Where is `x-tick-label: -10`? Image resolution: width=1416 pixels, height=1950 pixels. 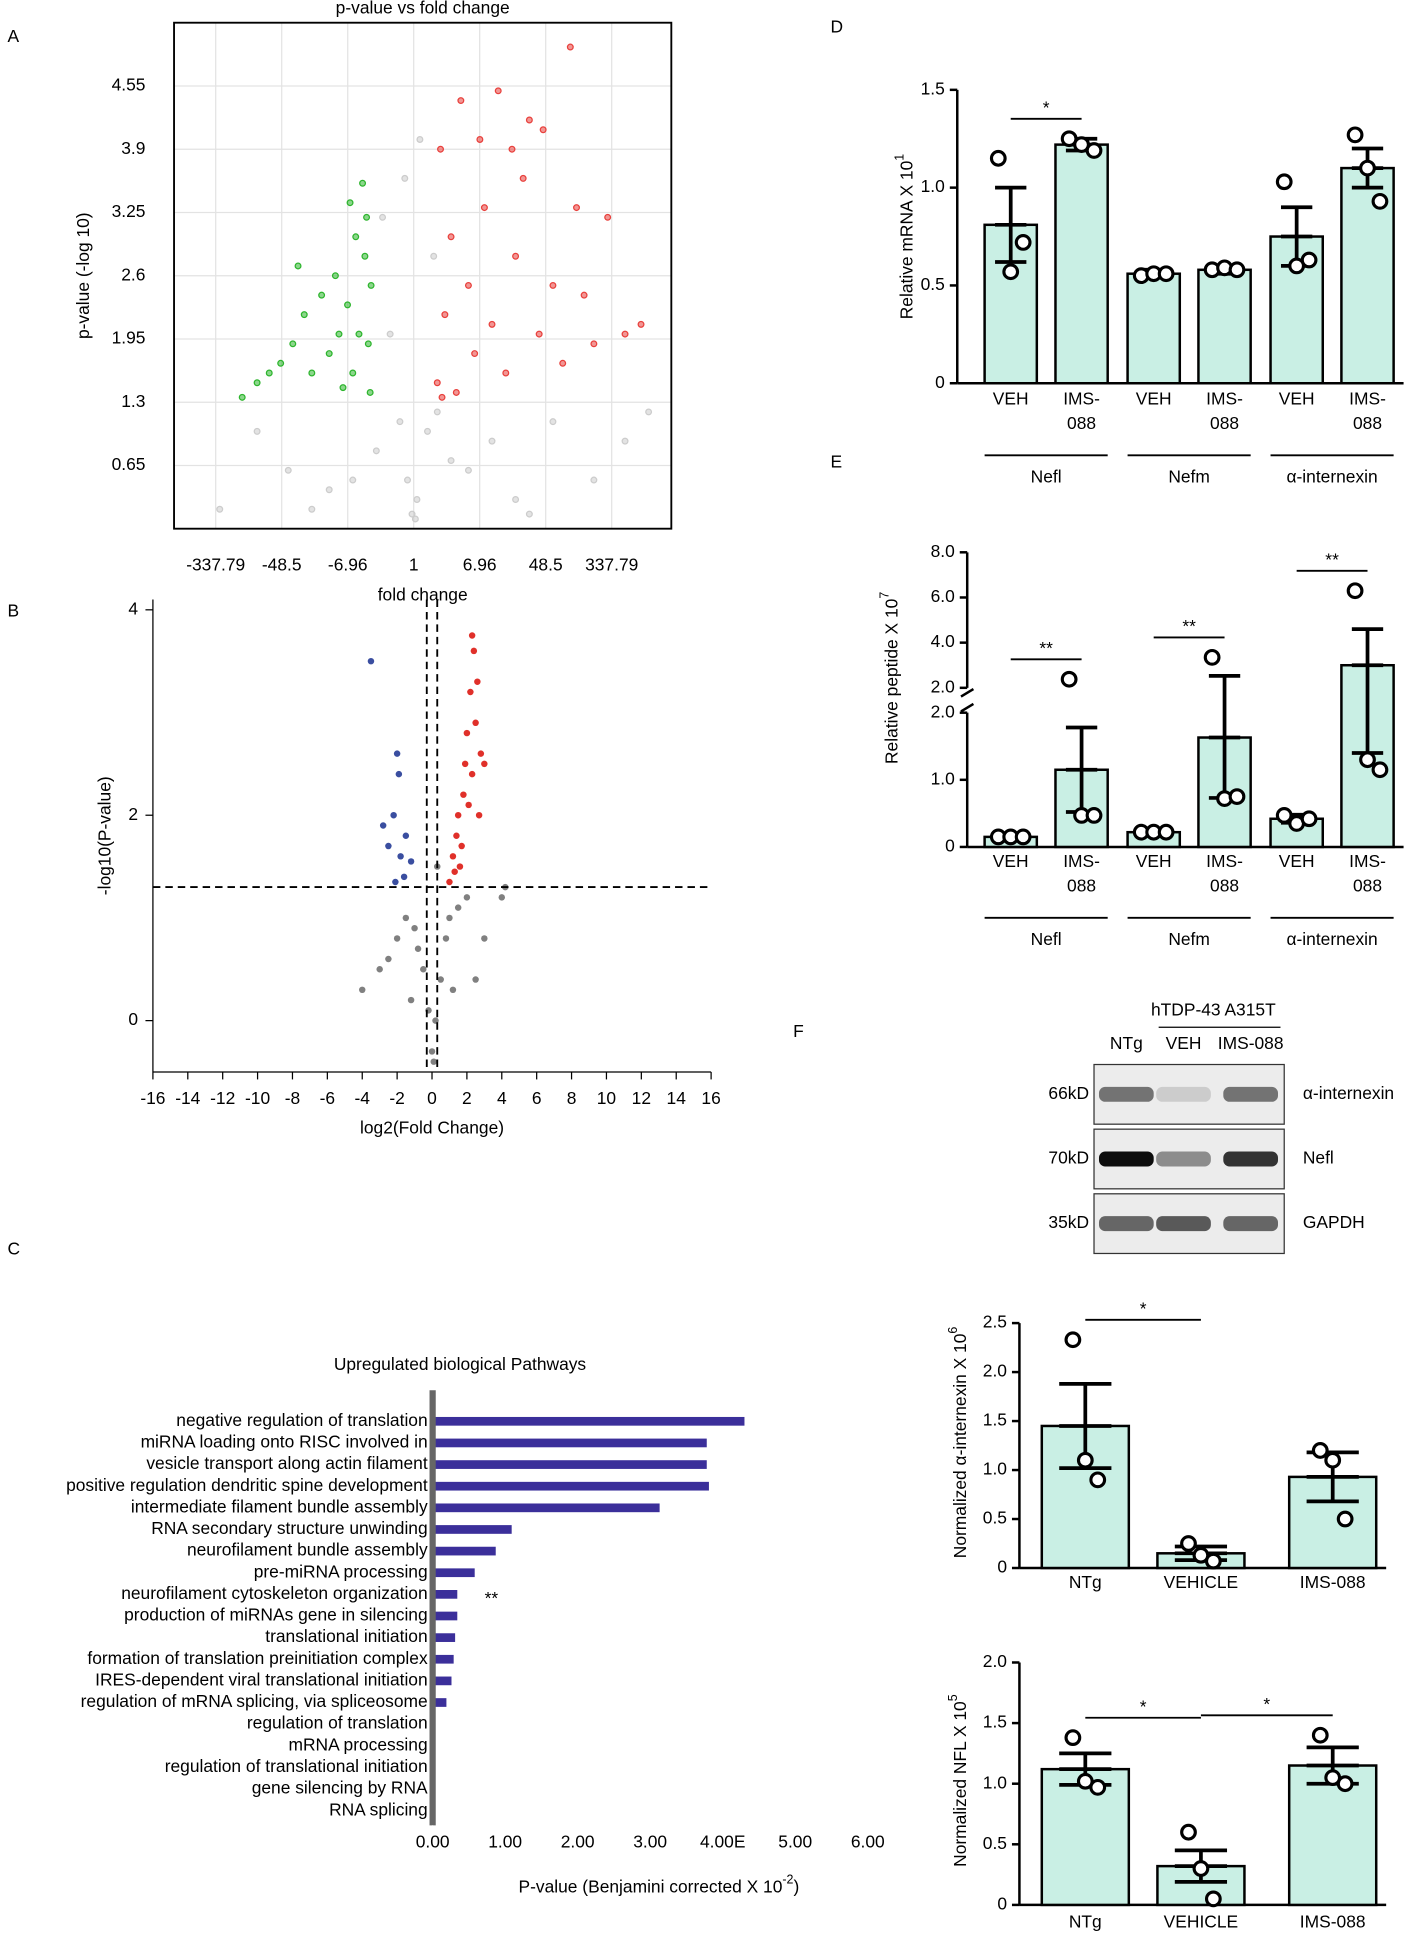 x-tick-label: -10 is located at coordinates (257, 1098).